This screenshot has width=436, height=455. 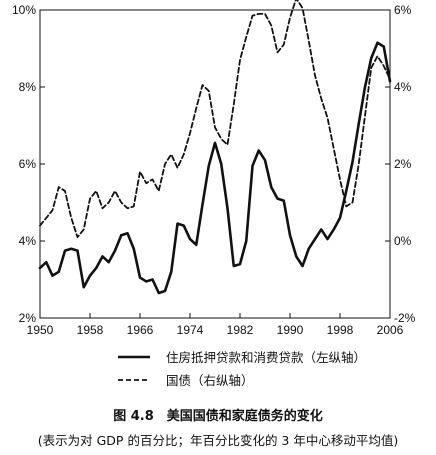 What do you see at coordinates (40, 330) in the screenshot?
I see `x-tick-label: 1950` at bounding box center [40, 330].